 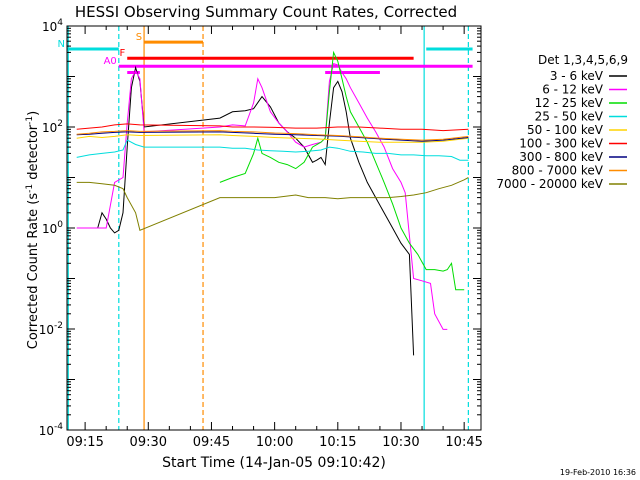 I want to click on y-axis-label-text: Corrected Count Rate (s, so click(x=33, y=271).